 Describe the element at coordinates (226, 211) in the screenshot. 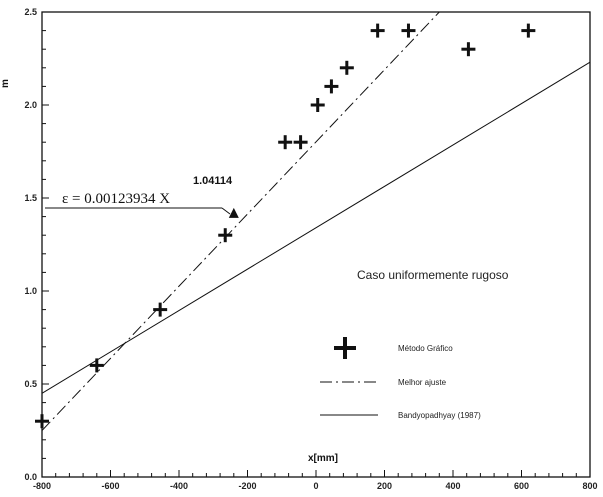

I see `equation-arrow` at that location.